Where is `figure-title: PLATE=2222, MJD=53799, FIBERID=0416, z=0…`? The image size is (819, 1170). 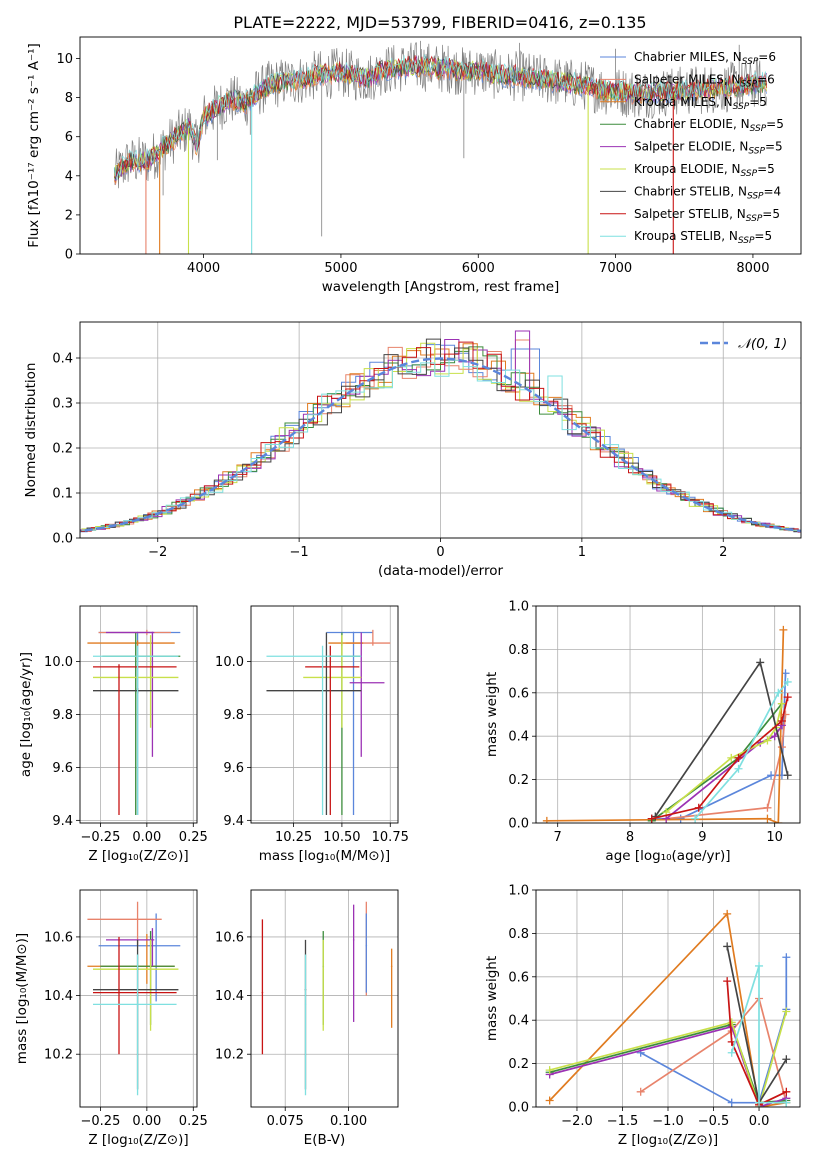
figure-title: PLATE=2222, MJD=53799, FIBERID=0416, z=0… is located at coordinates (439, 22).